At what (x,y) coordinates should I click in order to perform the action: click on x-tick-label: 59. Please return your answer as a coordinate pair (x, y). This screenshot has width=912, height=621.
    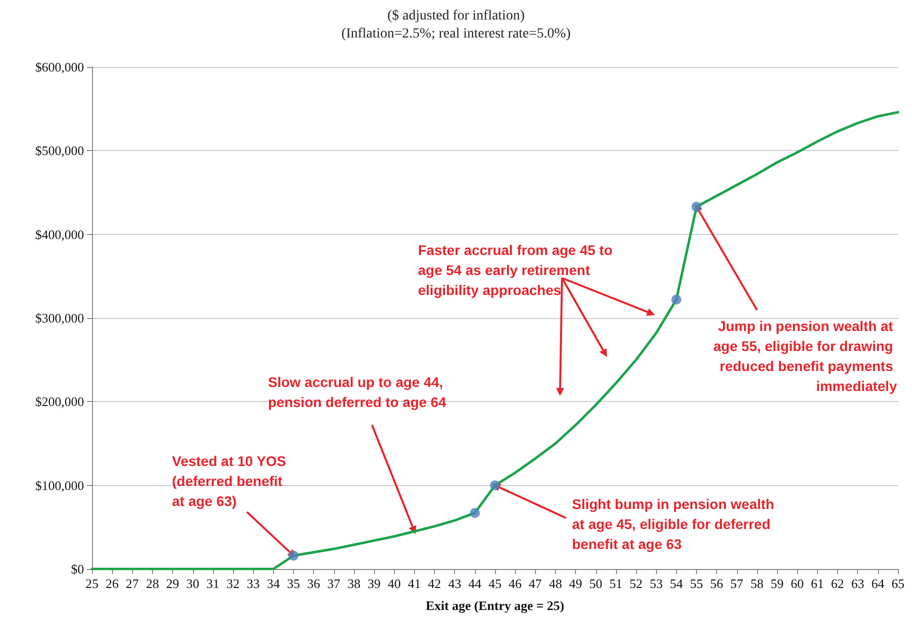
    Looking at the image, I should click on (777, 583).